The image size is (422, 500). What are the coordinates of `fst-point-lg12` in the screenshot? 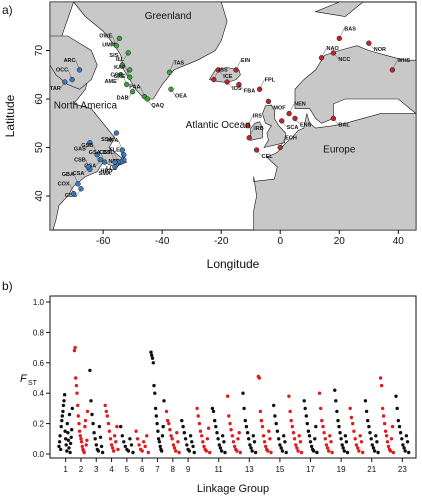 It's located at (229, 416).